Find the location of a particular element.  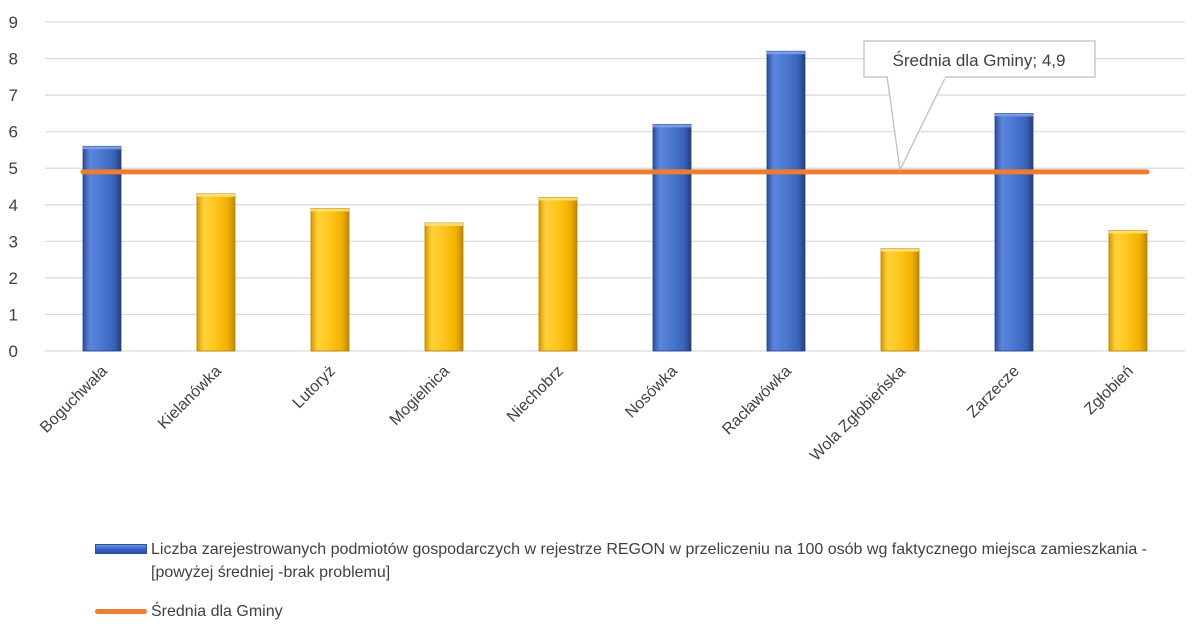

y-tick-label: 9 is located at coordinates (13, 22).